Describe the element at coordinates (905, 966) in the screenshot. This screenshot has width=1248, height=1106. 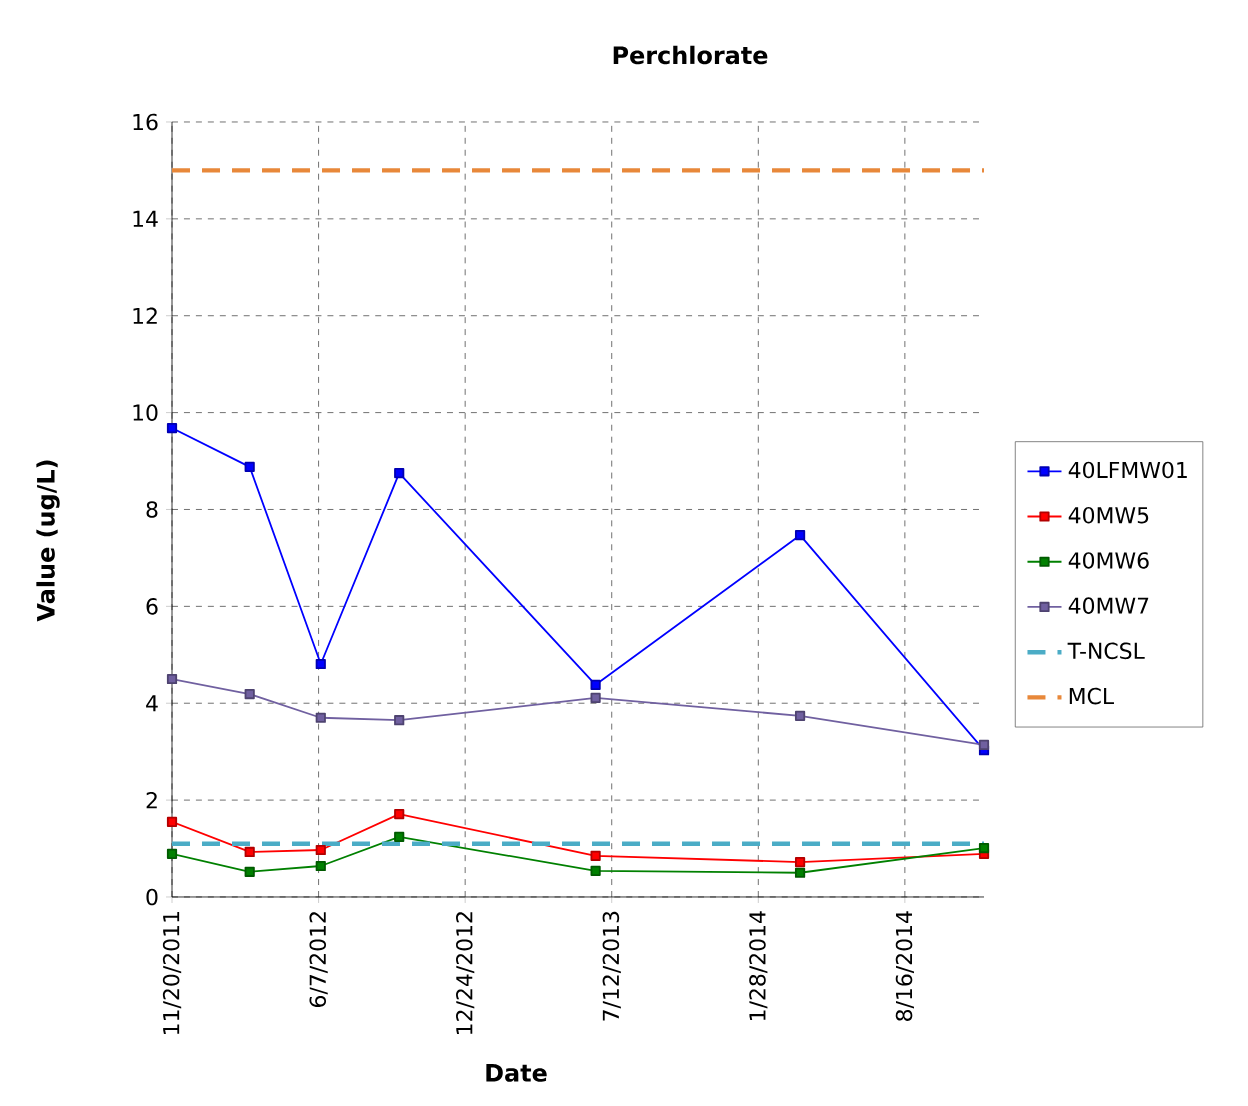
I see `x-tick-label: 8/16/2014` at that location.